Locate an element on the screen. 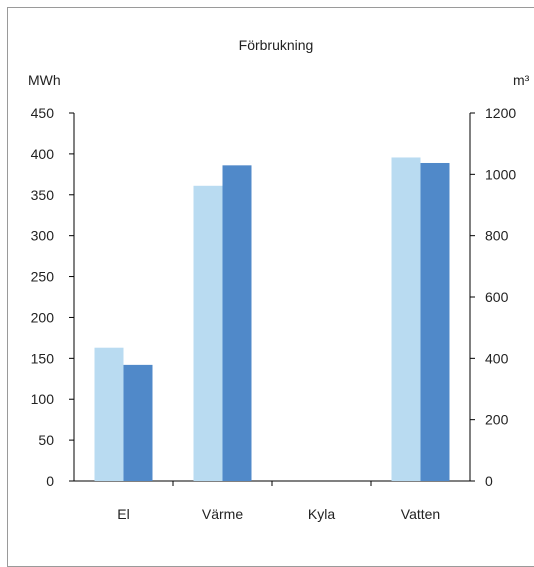 The image size is (534, 567). left-tick-label: 50 is located at coordinates (46, 440).